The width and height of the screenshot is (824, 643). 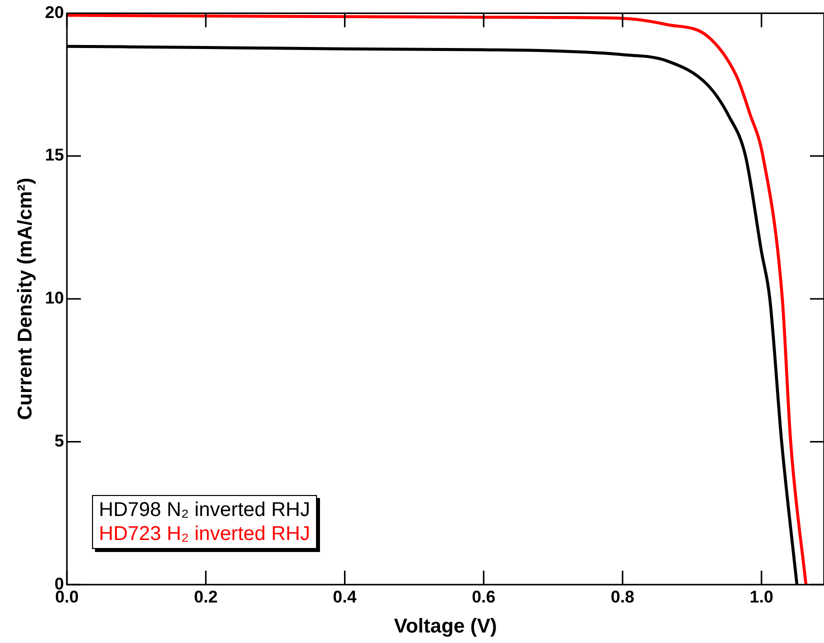 What do you see at coordinates (25, 299) in the screenshot?
I see `y-axis-title: Current Density (mA/cm²)` at bounding box center [25, 299].